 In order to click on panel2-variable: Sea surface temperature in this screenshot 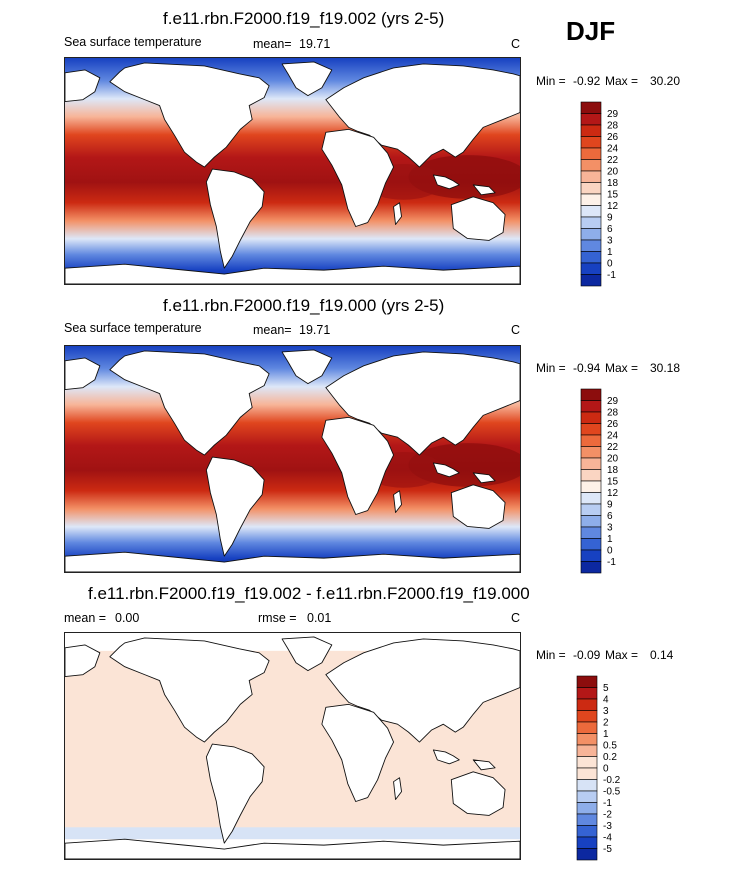, I will do `click(133, 328)`.